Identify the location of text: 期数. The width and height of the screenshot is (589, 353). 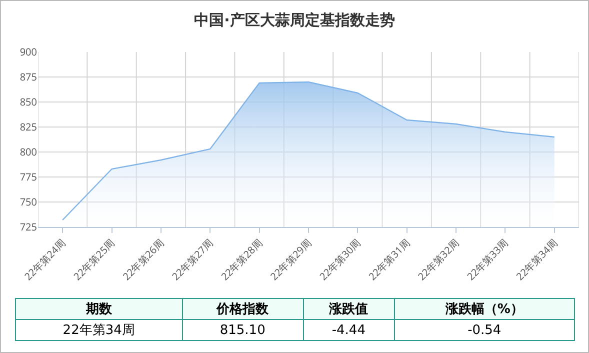
(99, 309).